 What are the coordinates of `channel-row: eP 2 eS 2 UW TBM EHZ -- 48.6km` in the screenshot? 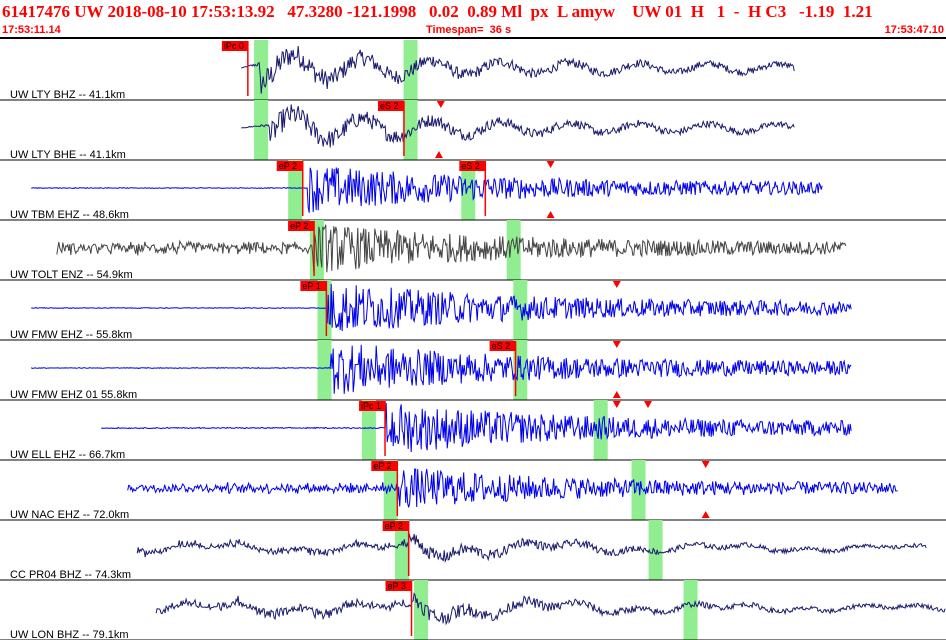 It's located at (473, 190).